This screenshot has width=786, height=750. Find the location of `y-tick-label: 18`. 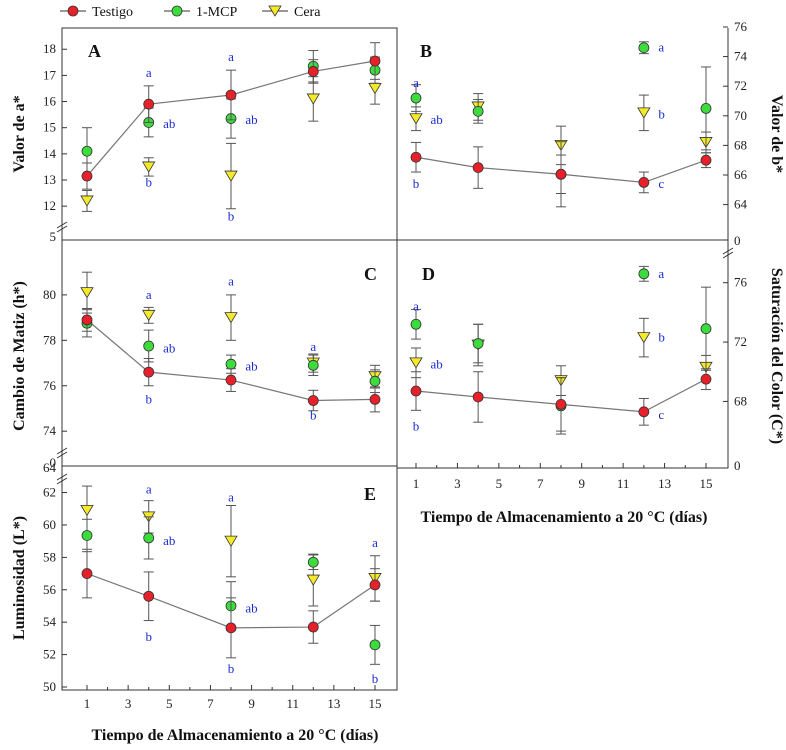

y-tick-label: 18 is located at coordinates (49, 48).